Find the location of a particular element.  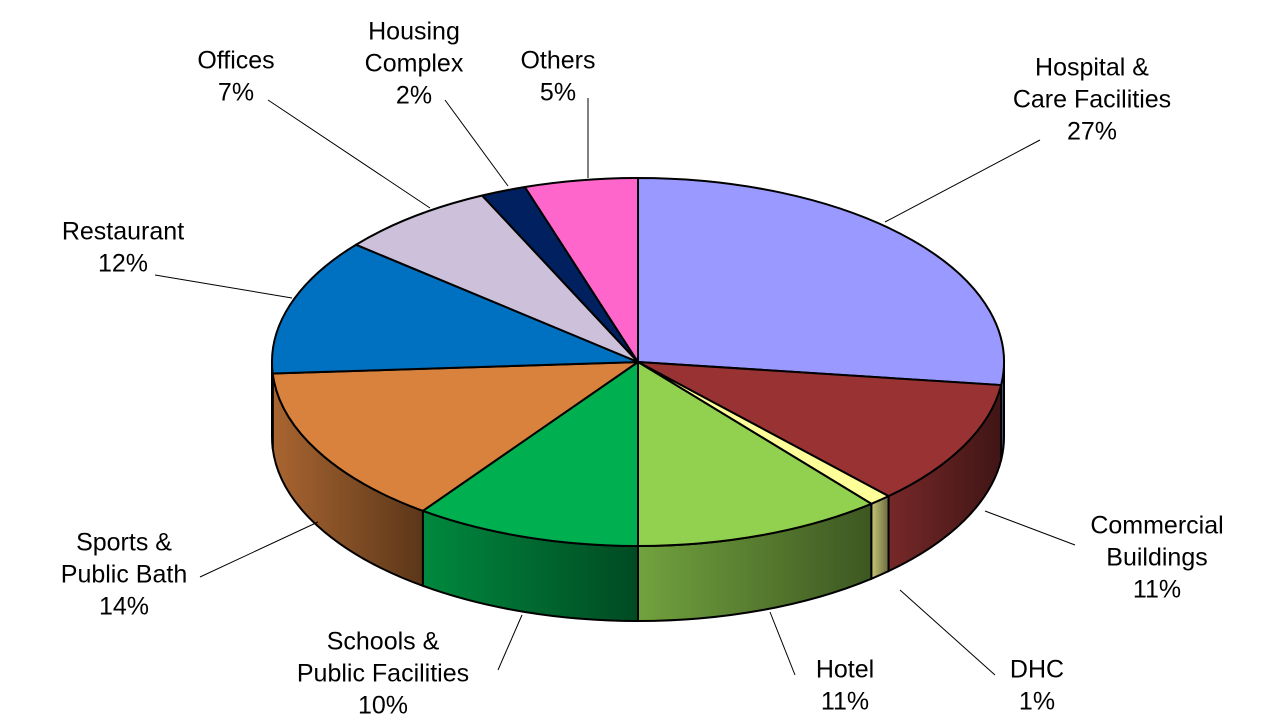

slice-label-1: Commercial Buildings 11% is located at coordinates (1156, 558).